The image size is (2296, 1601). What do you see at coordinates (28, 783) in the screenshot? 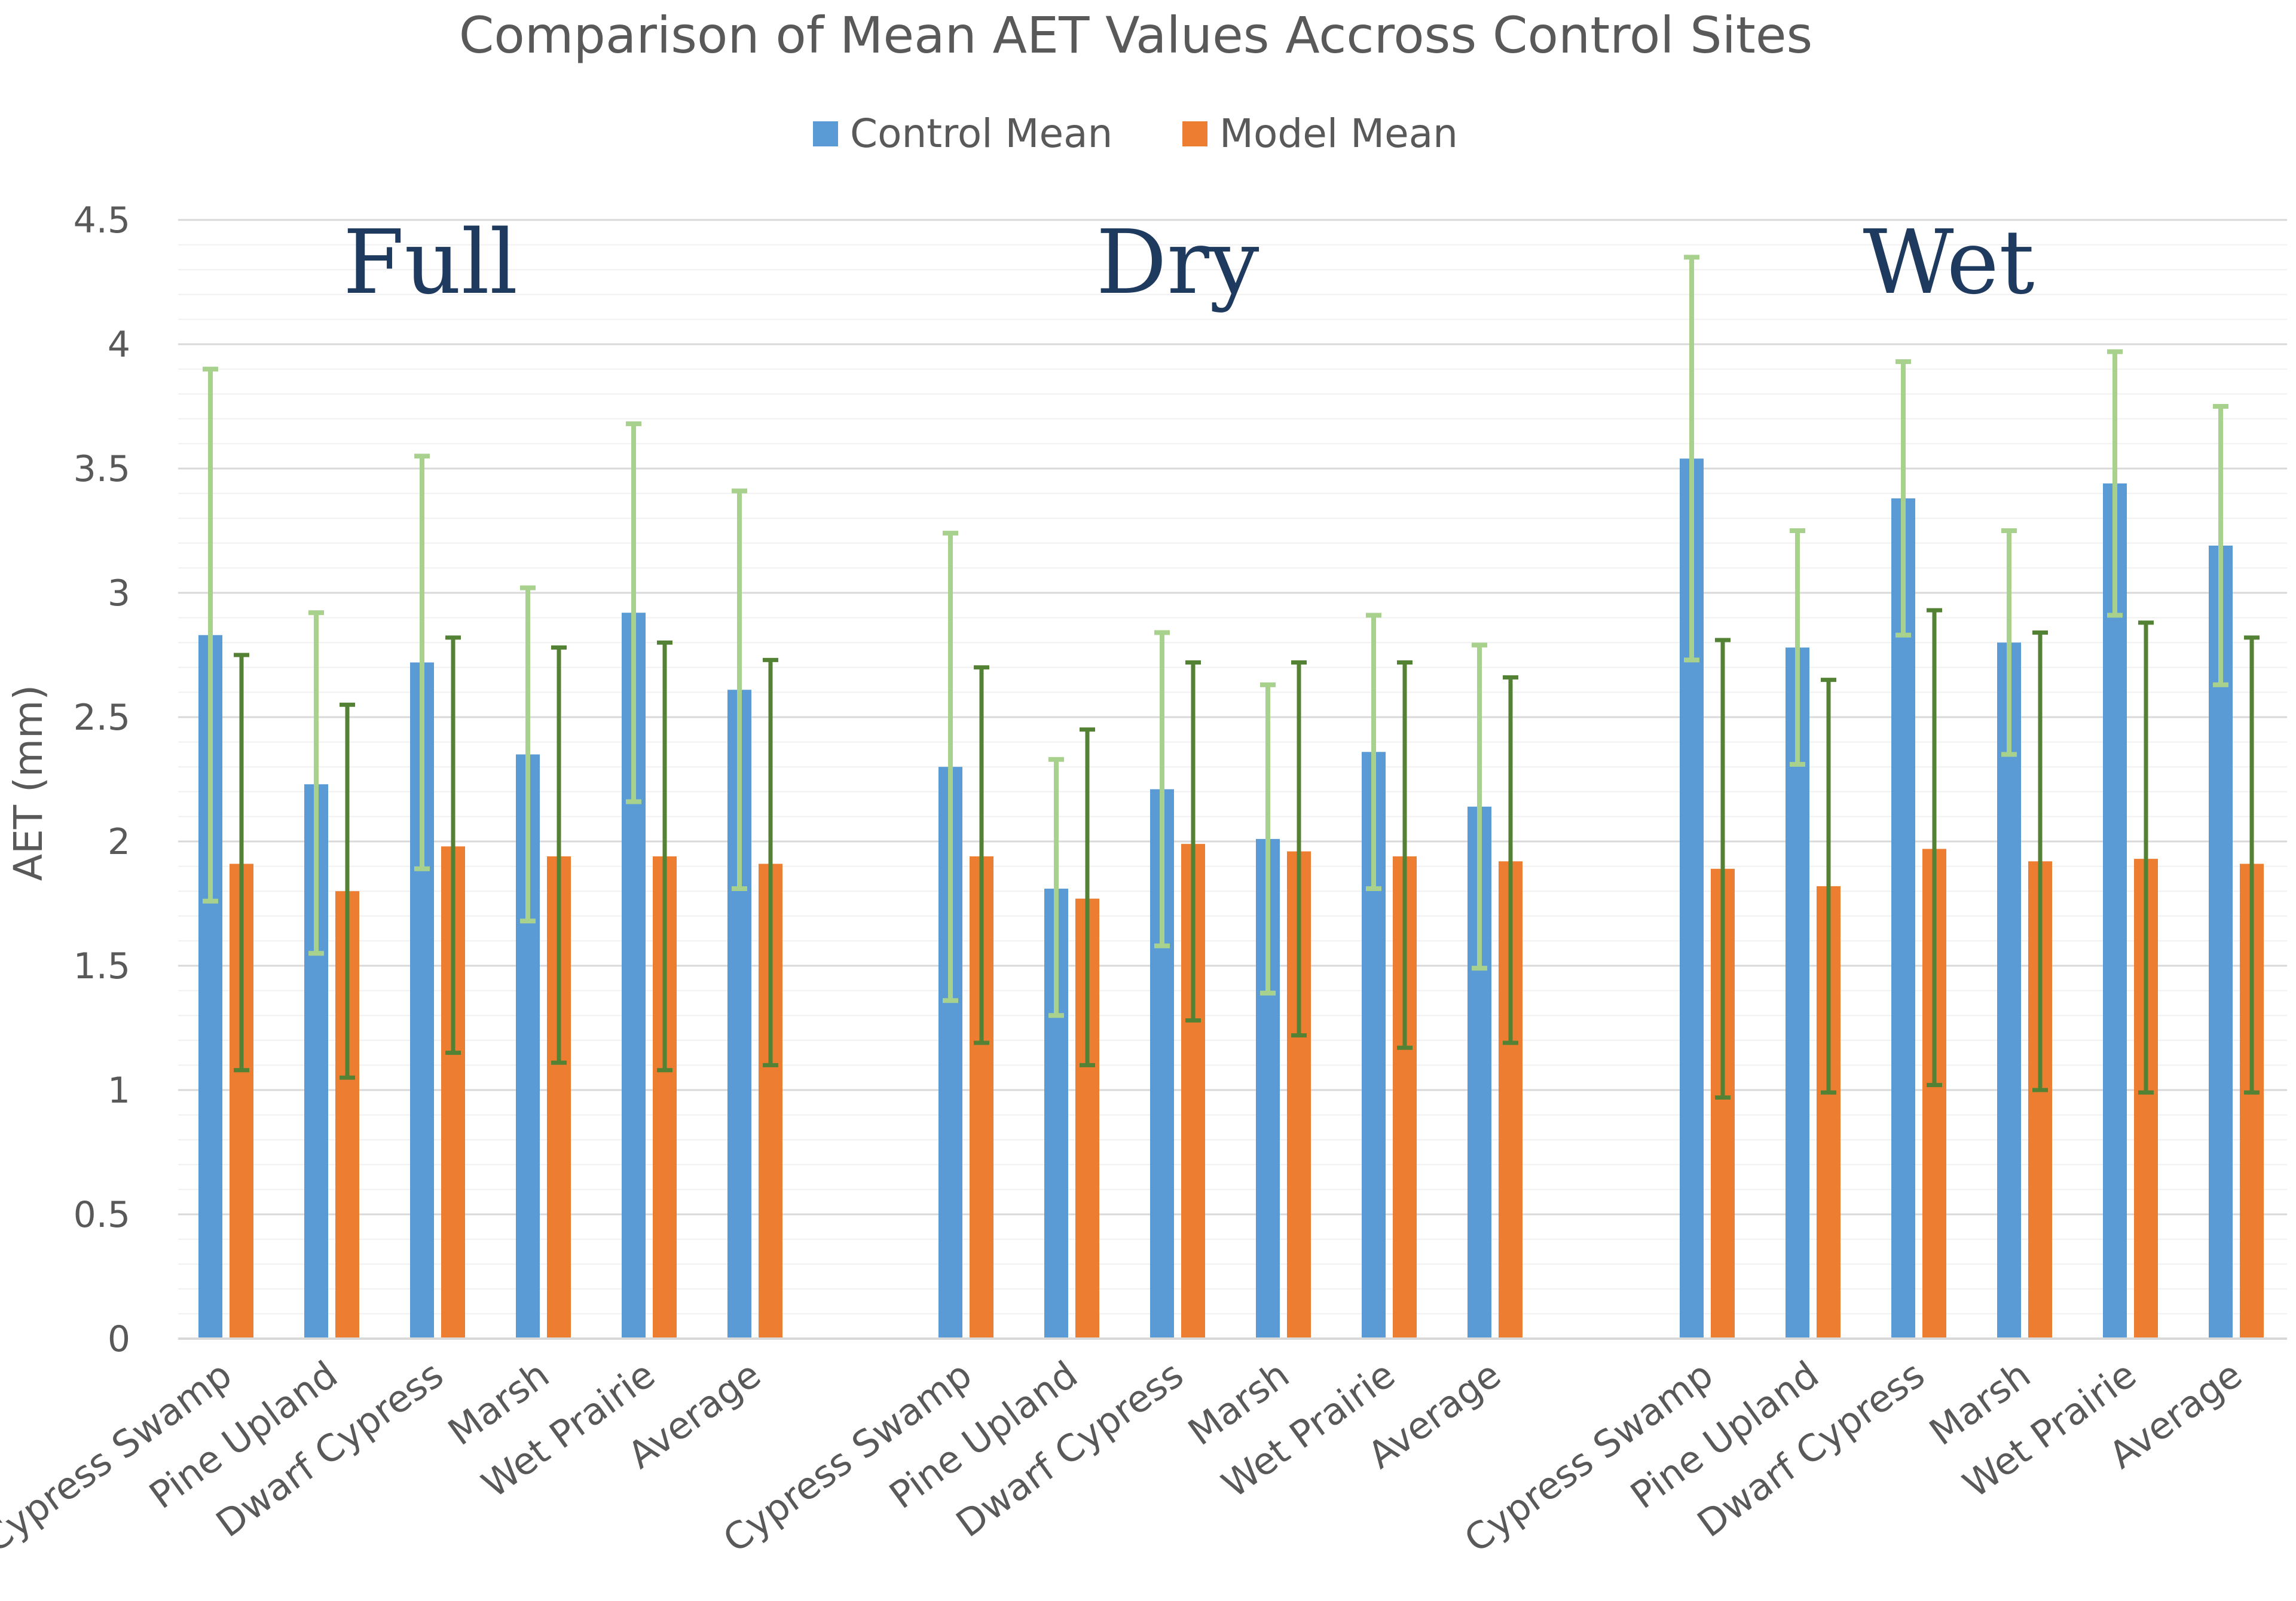
I see `y-axis-title: AET (mm)` at bounding box center [28, 783].